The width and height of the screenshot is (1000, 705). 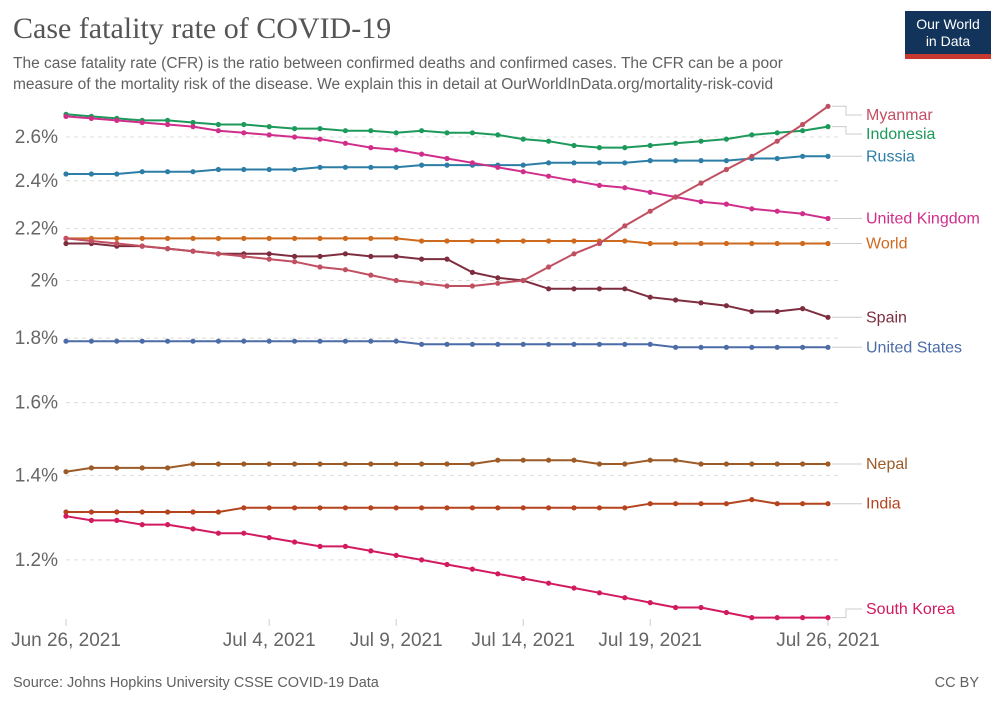 I want to click on series-south-korea: South Korea, so click(x=509, y=567).